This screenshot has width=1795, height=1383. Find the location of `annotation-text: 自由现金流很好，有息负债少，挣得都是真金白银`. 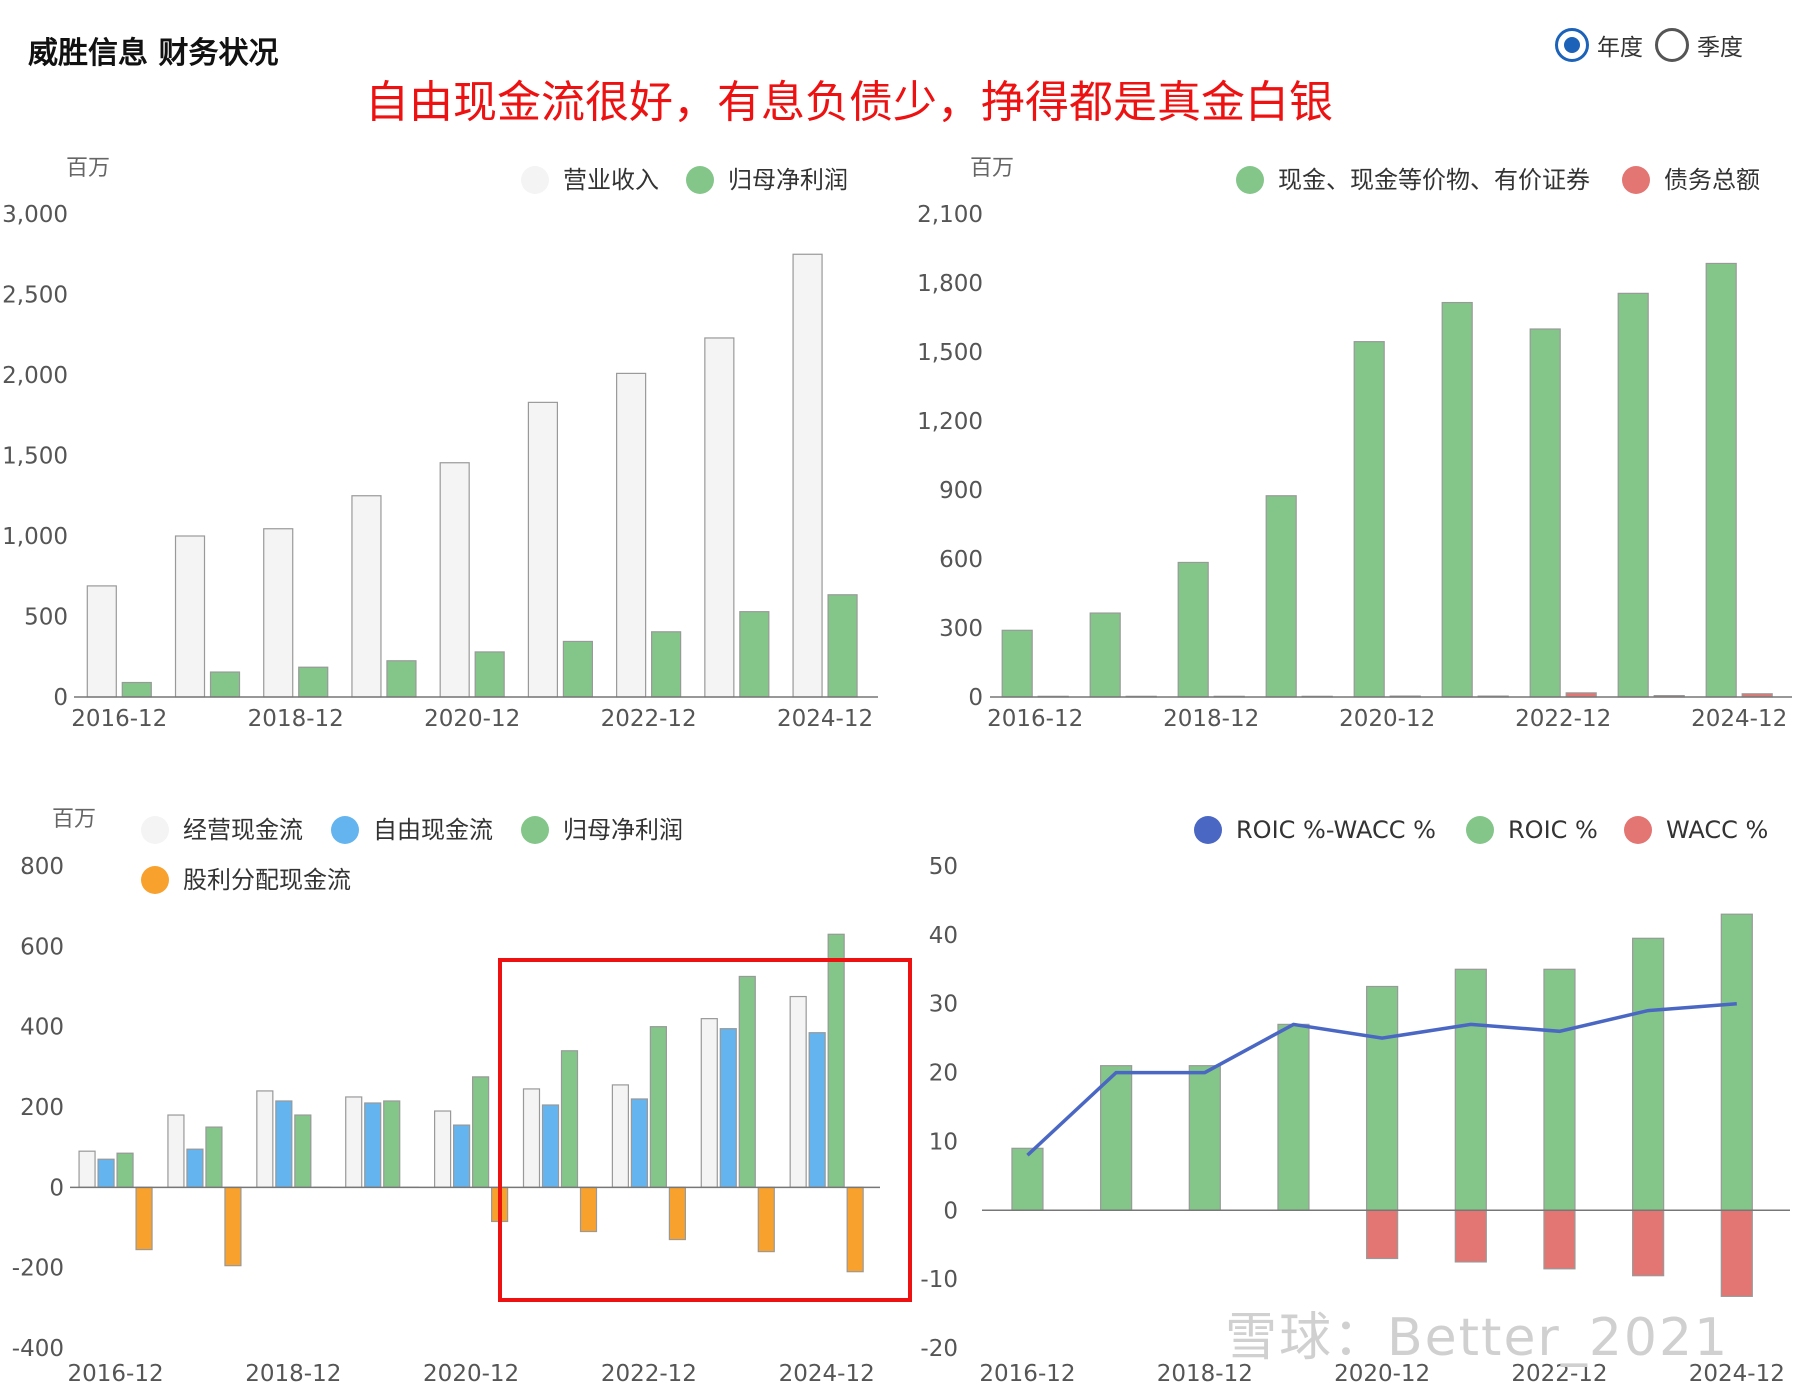

annotation-text: 自由现金流很好，有息负债少，挣得都是真金白银 is located at coordinates (849, 102).